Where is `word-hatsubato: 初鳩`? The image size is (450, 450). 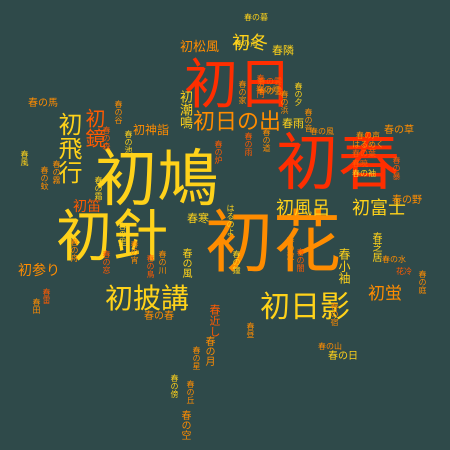 word-hatsubato: 初鳩 is located at coordinates (157, 178).